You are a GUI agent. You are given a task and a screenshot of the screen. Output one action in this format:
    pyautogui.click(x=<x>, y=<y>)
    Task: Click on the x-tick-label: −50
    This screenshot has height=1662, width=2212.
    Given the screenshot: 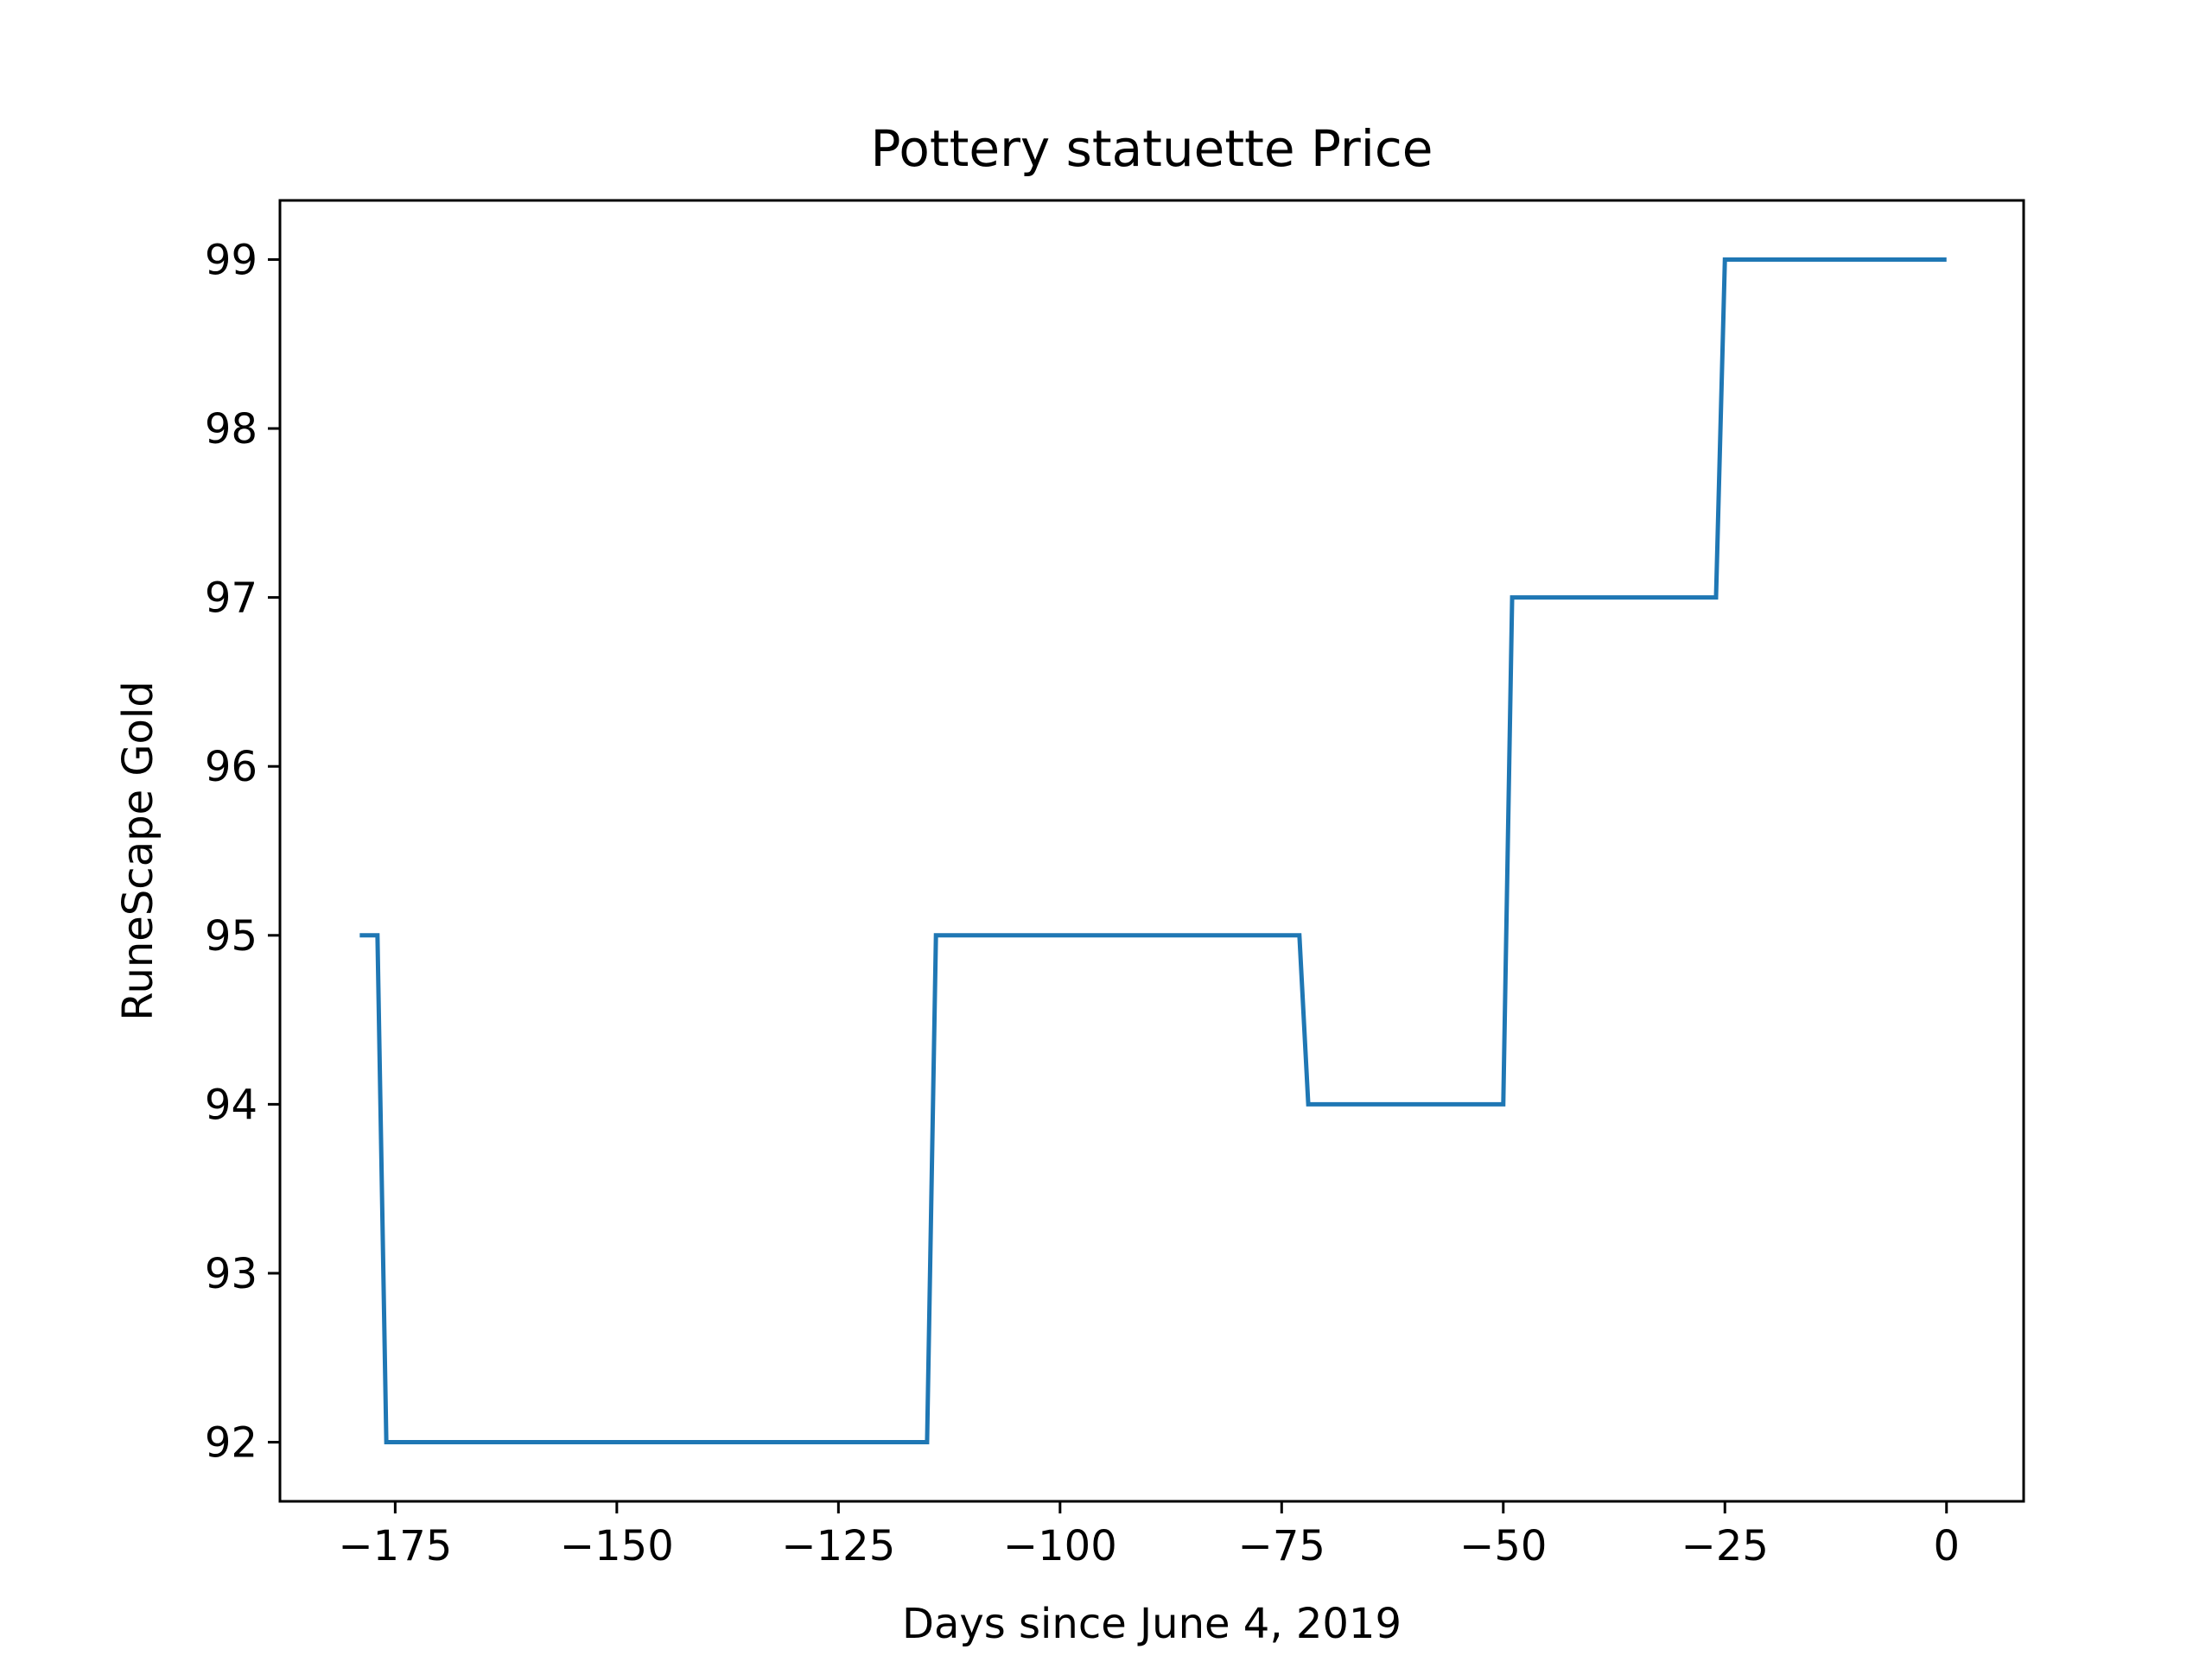 What is the action you would take?
    pyautogui.click(x=1503, y=1546)
    